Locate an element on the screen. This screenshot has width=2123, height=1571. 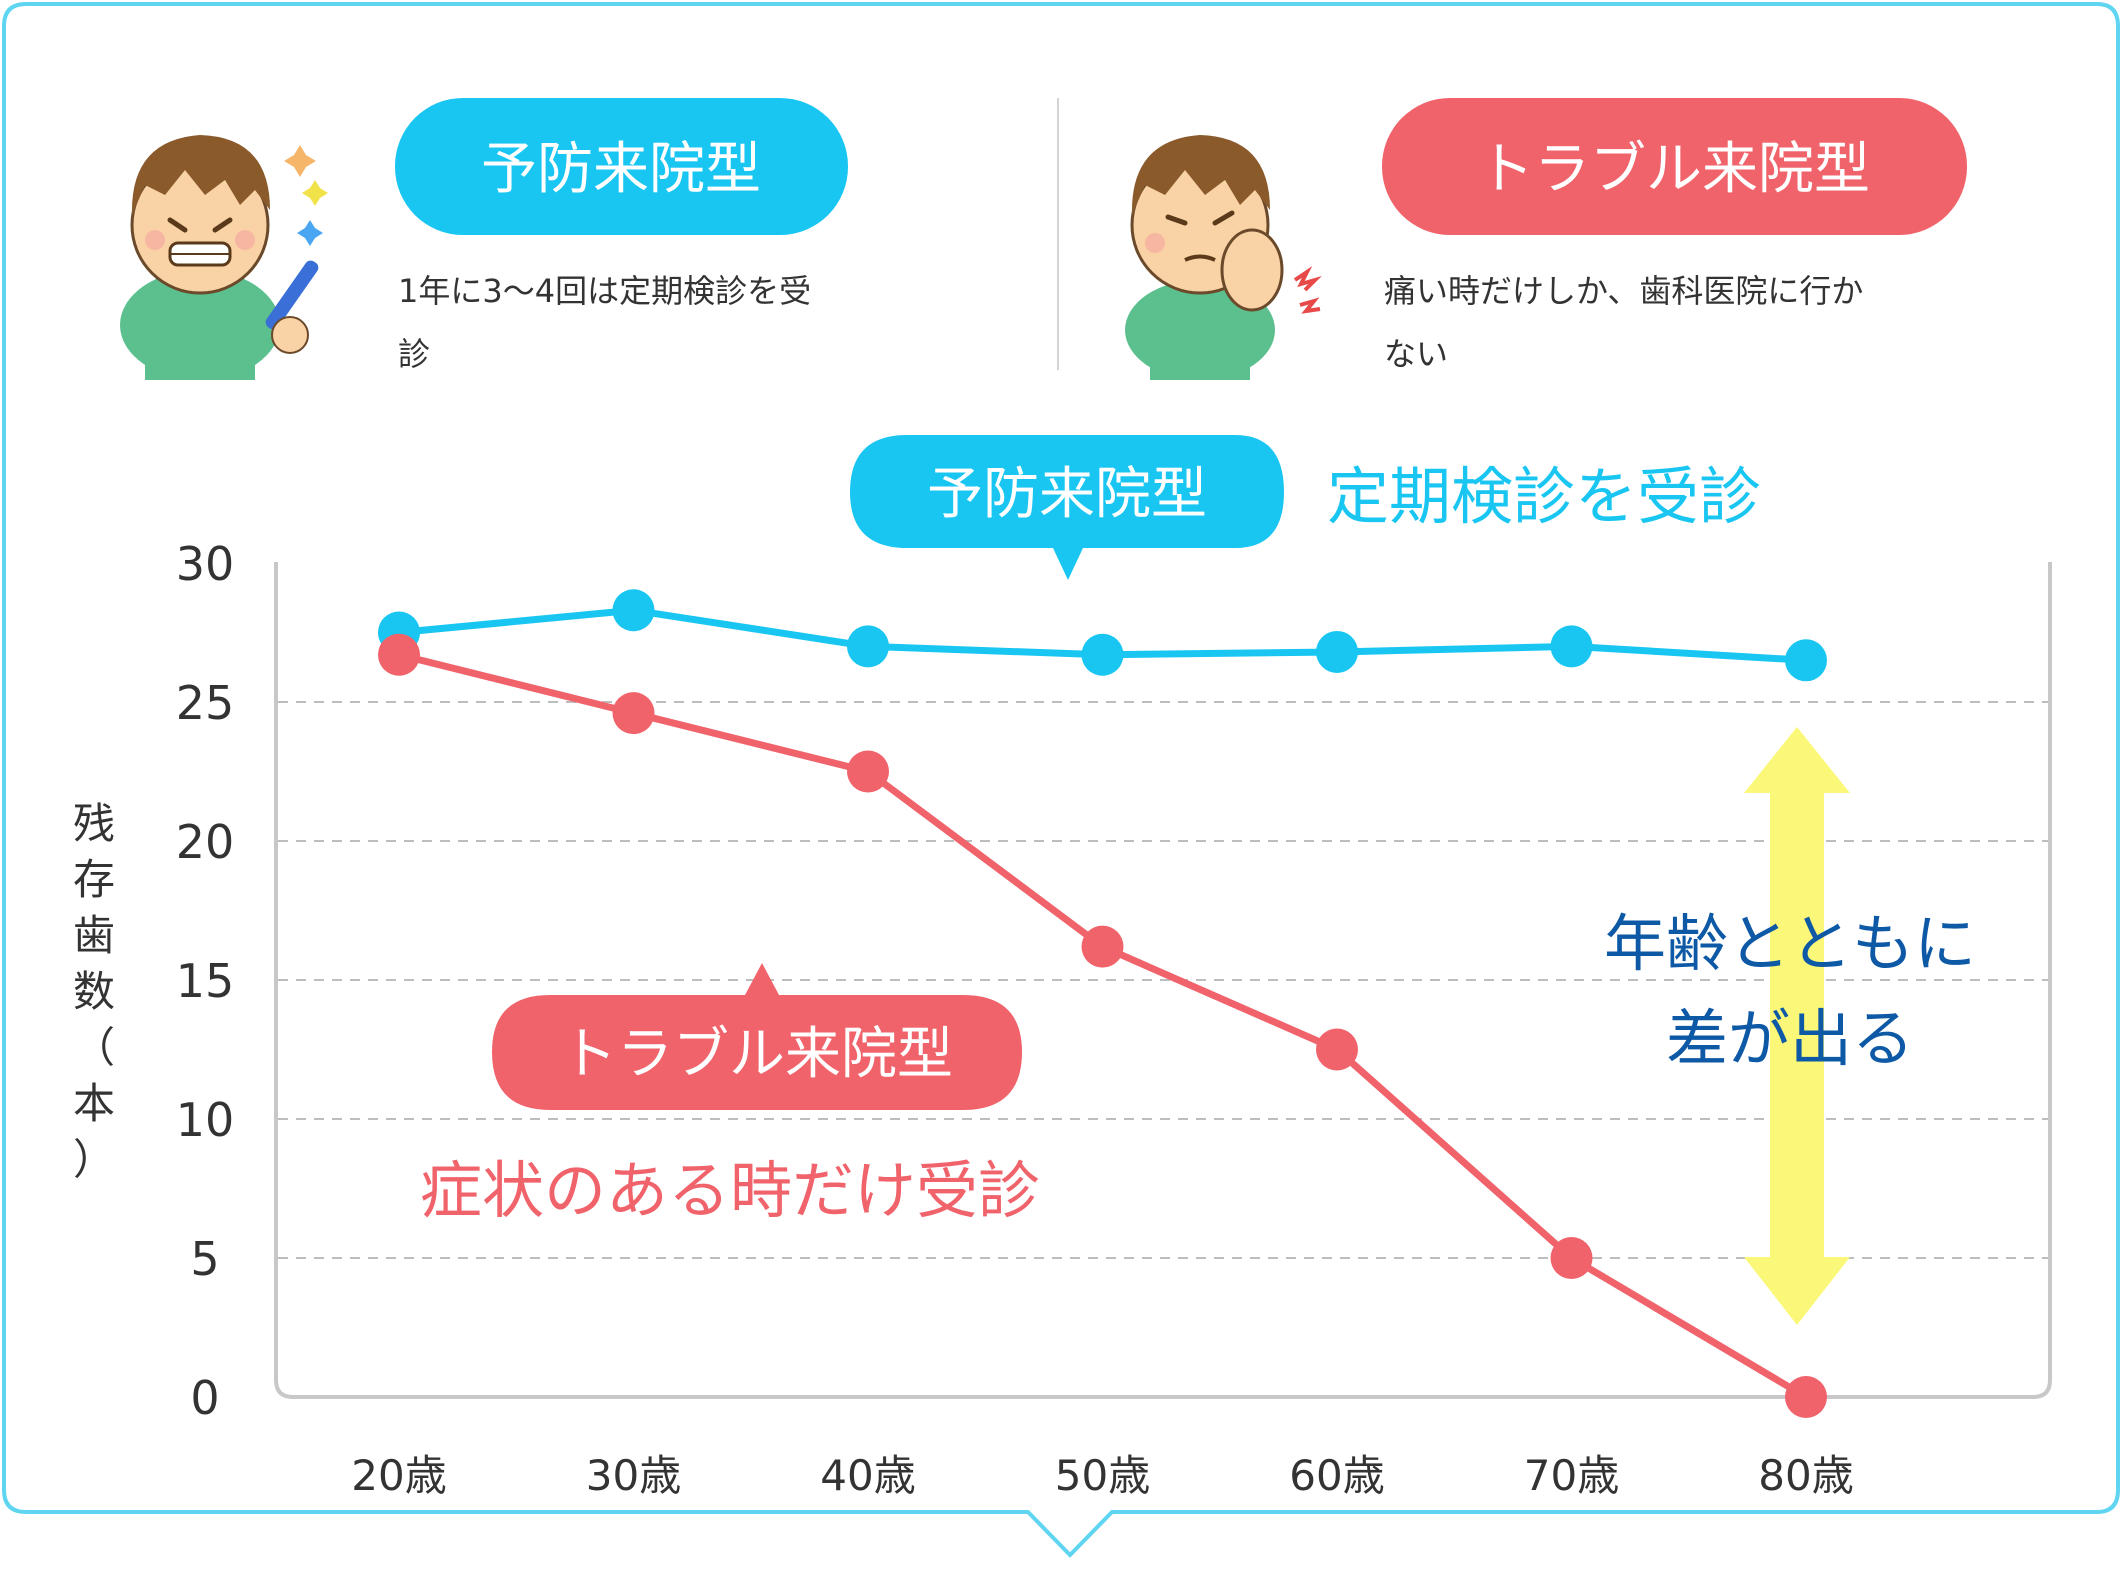
x-tick-label: 50歳 is located at coordinates (1102, 1475).